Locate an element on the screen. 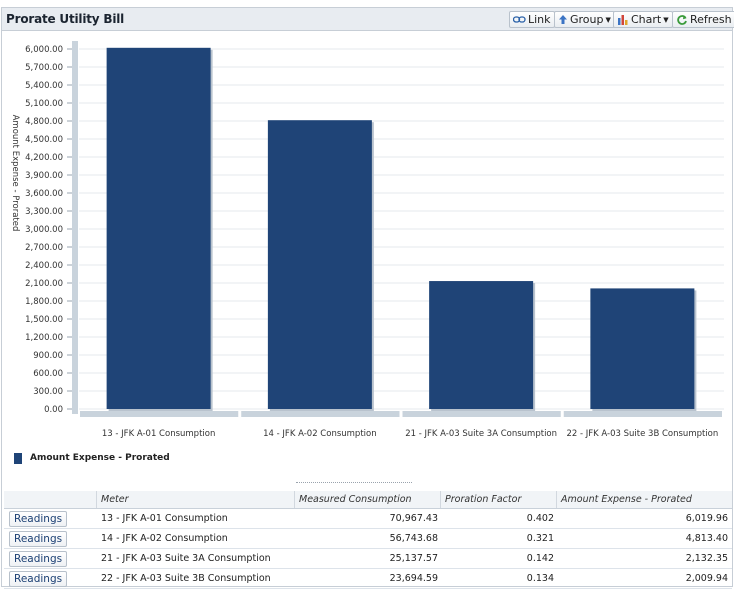 This screenshot has height=589, width=734. group-button: Group ▼ is located at coordinates (584, 19).